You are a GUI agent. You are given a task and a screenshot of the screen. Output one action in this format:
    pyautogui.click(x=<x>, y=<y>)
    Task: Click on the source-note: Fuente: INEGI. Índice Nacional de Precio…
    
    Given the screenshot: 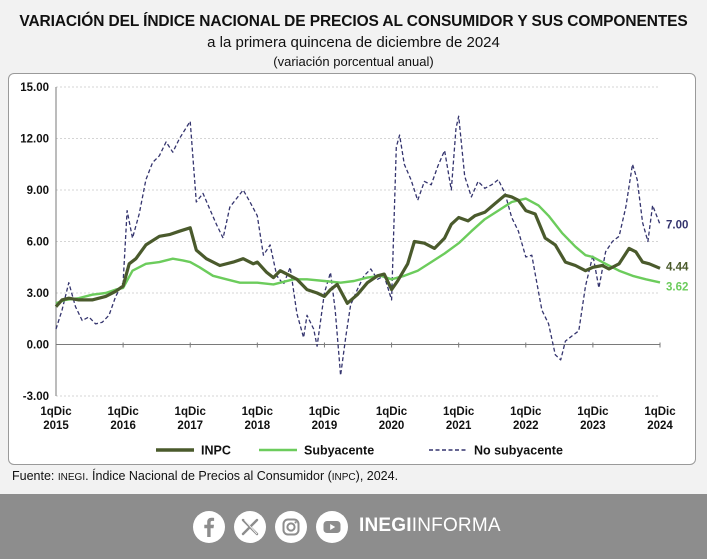 What is the action you would take?
    pyautogui.click(x=205, y=476)
    